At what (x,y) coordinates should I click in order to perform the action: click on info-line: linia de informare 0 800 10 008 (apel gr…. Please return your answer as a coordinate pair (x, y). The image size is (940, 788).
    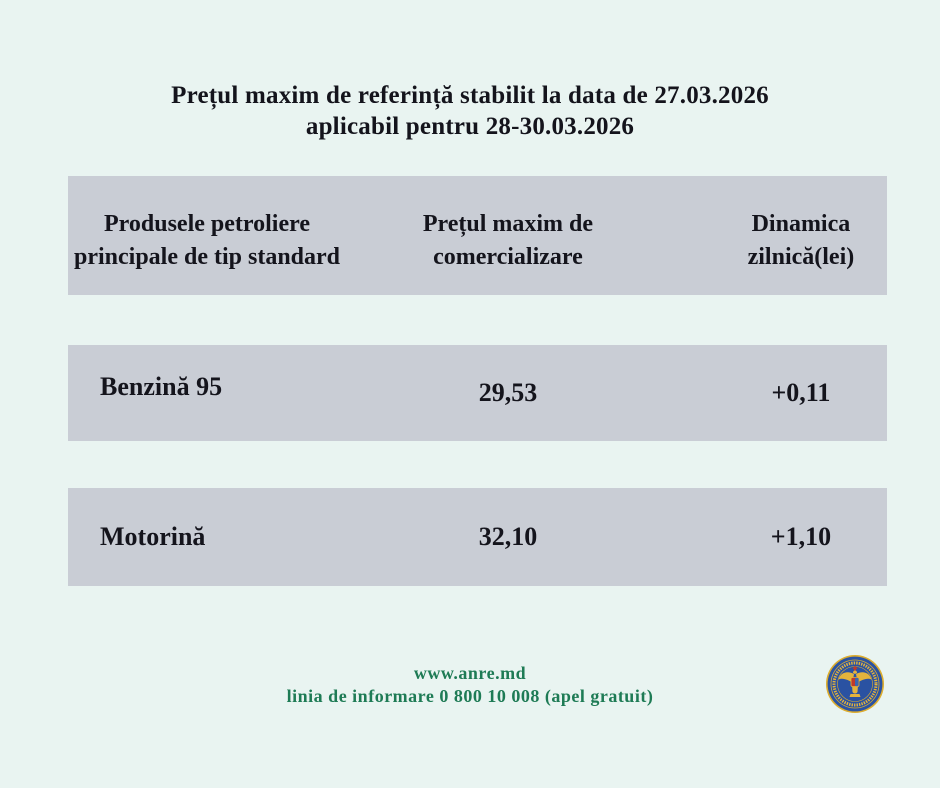
    Looking at the image, I should click on (470, 696).